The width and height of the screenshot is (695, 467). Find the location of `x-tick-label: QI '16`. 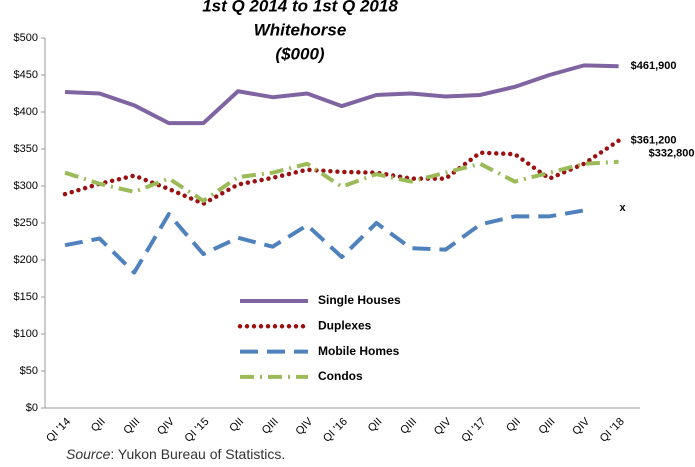

x-tick-label: QI '16 is located at coordinates (335, 430).